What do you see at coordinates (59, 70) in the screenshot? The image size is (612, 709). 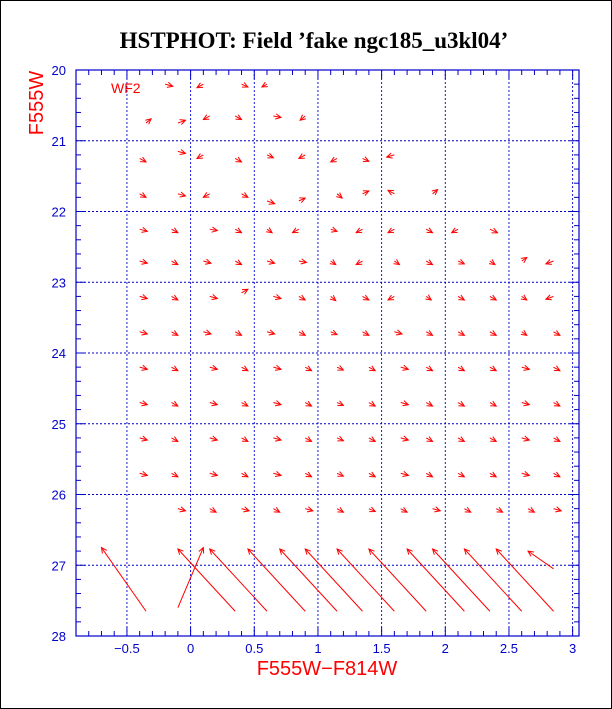 I see `y-tick-label: 20` at bounding box center [59, 70].